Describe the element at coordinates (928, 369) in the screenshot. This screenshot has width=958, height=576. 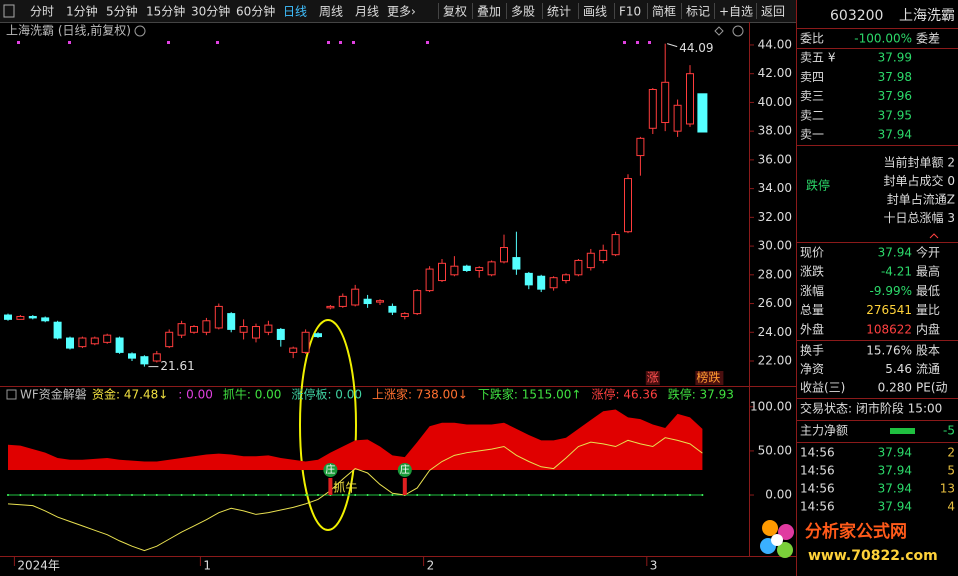
I see `stat-label: 流通` at that location.